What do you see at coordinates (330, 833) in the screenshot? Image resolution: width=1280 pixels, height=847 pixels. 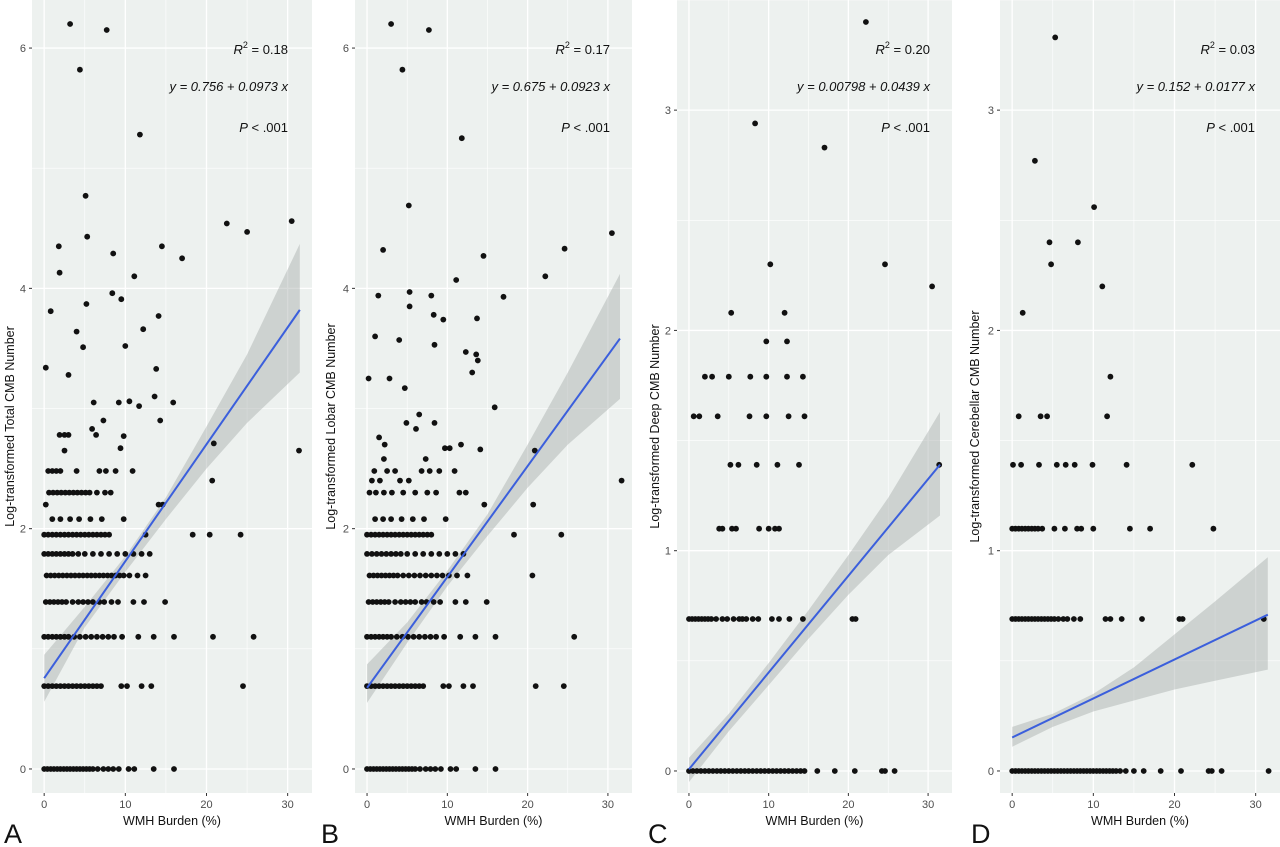 I see `panel-letter: B` at bounding box center [330, 833].